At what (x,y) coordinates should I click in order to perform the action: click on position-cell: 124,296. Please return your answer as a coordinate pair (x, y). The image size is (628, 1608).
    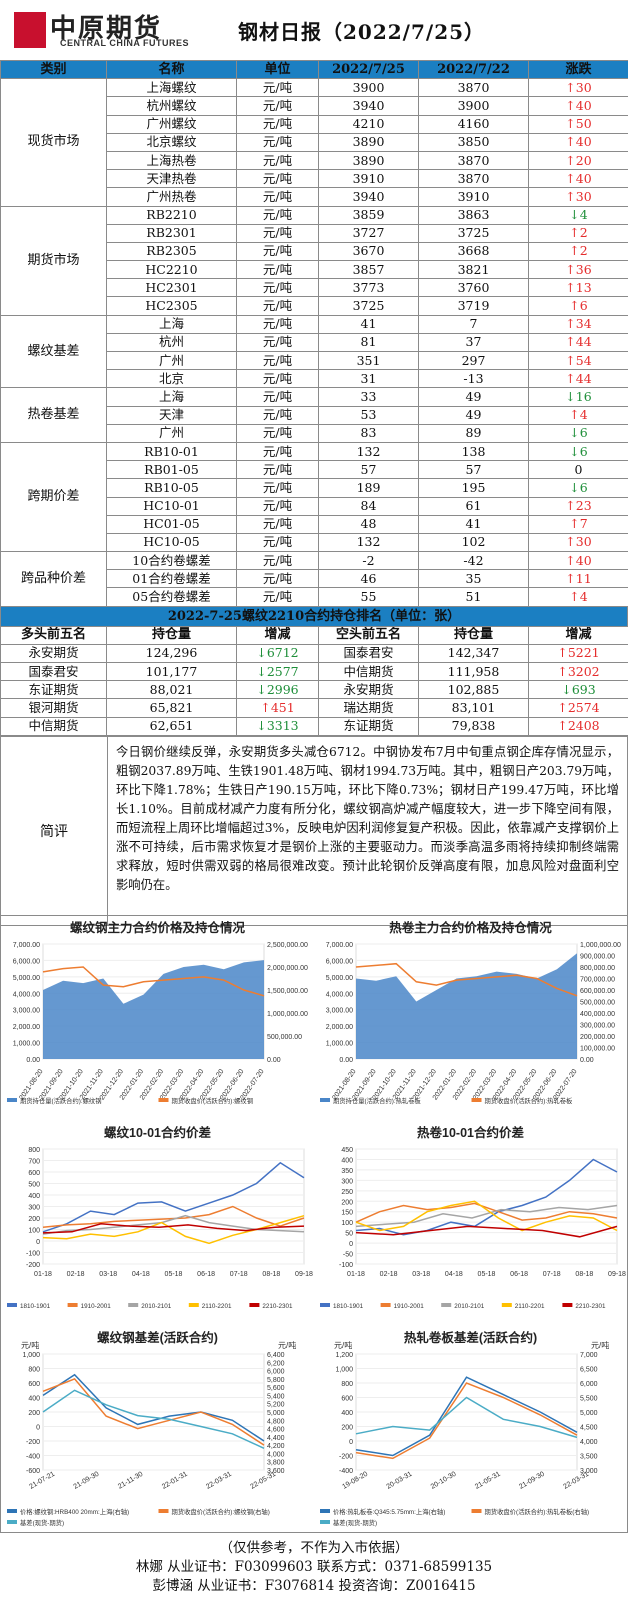
    Looking at the image, I should click on (171, 653).